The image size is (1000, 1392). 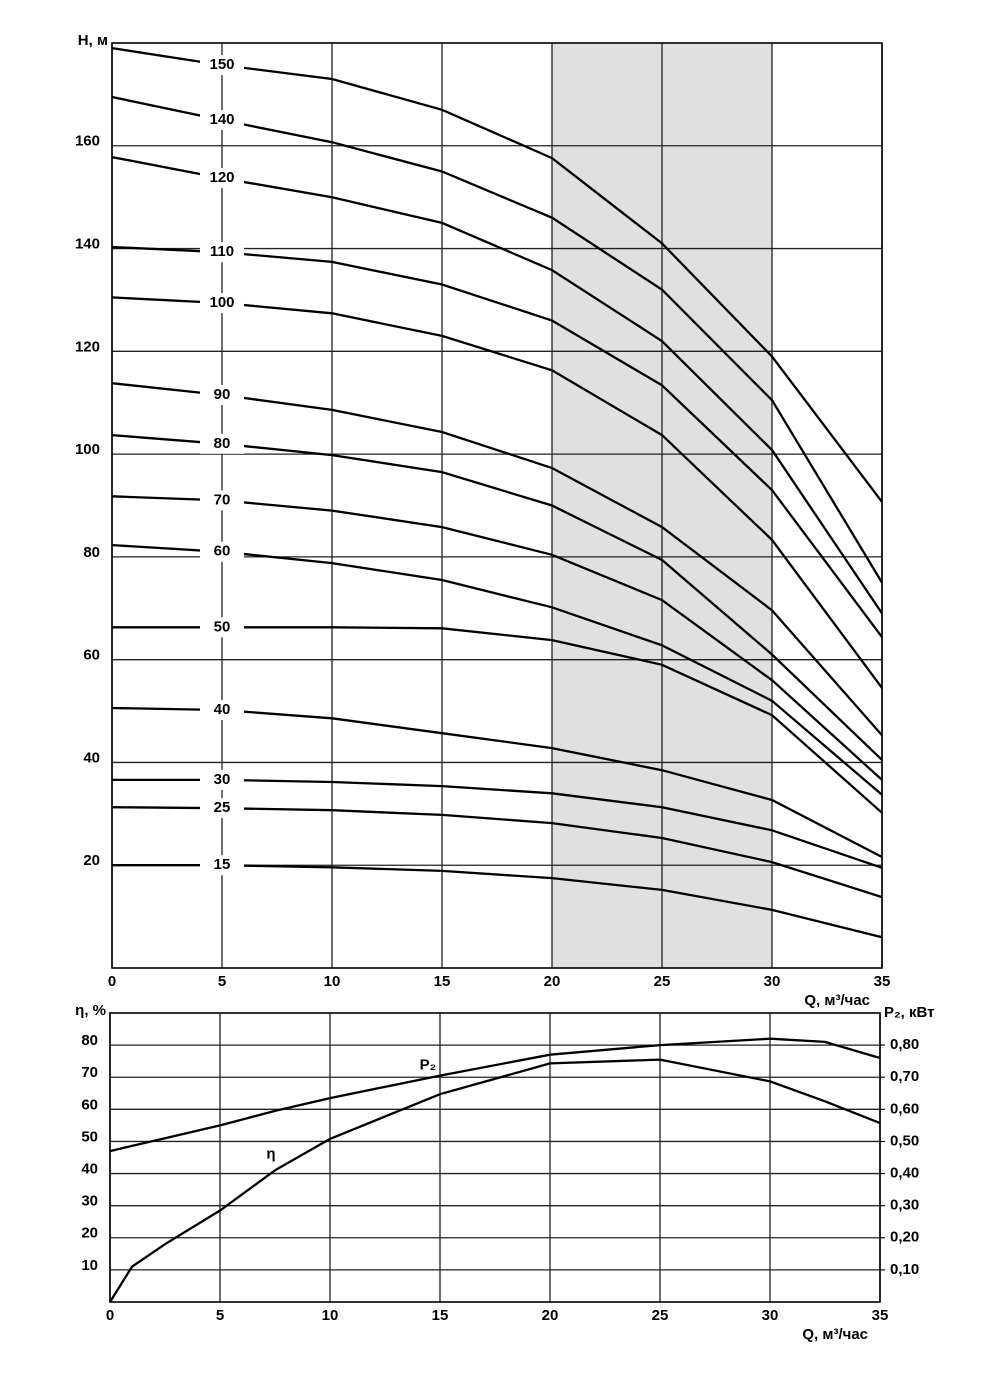 I want to click on curve-label: 110, so click(x=222, y=251).